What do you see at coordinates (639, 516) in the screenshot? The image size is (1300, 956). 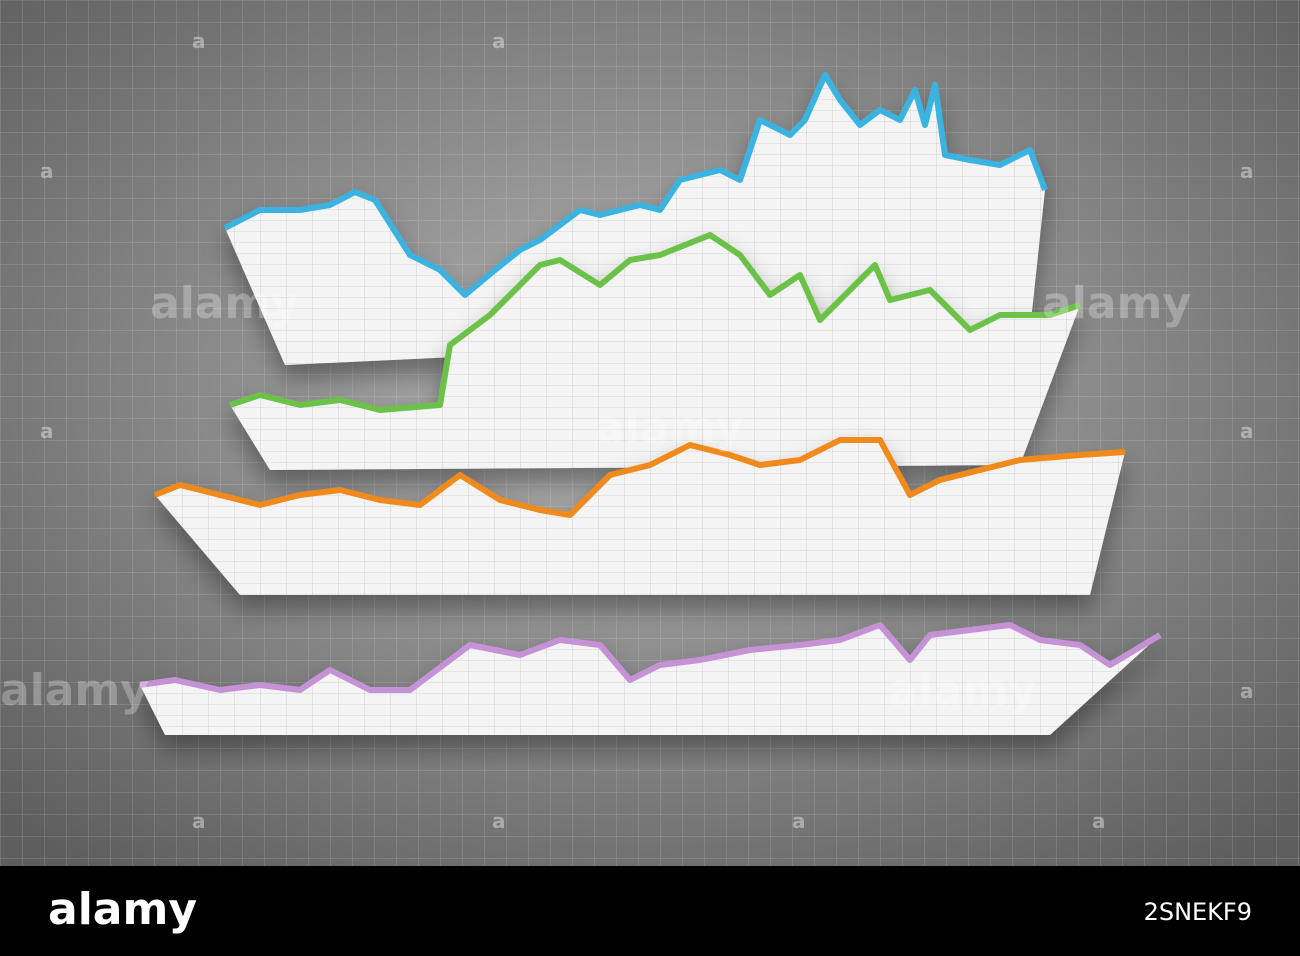 I see `orange-chart` at bounding box center [639, 516].